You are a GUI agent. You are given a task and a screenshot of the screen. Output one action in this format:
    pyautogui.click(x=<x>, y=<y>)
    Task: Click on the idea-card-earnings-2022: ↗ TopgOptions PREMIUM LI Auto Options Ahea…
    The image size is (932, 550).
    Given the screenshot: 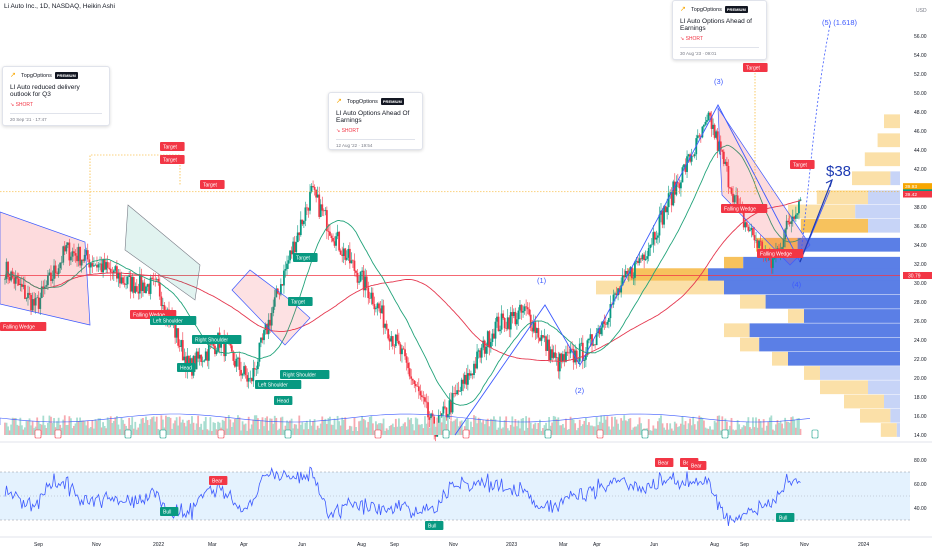 What is the action you would take?
    pyautogui.click(x=375, y=121)
    